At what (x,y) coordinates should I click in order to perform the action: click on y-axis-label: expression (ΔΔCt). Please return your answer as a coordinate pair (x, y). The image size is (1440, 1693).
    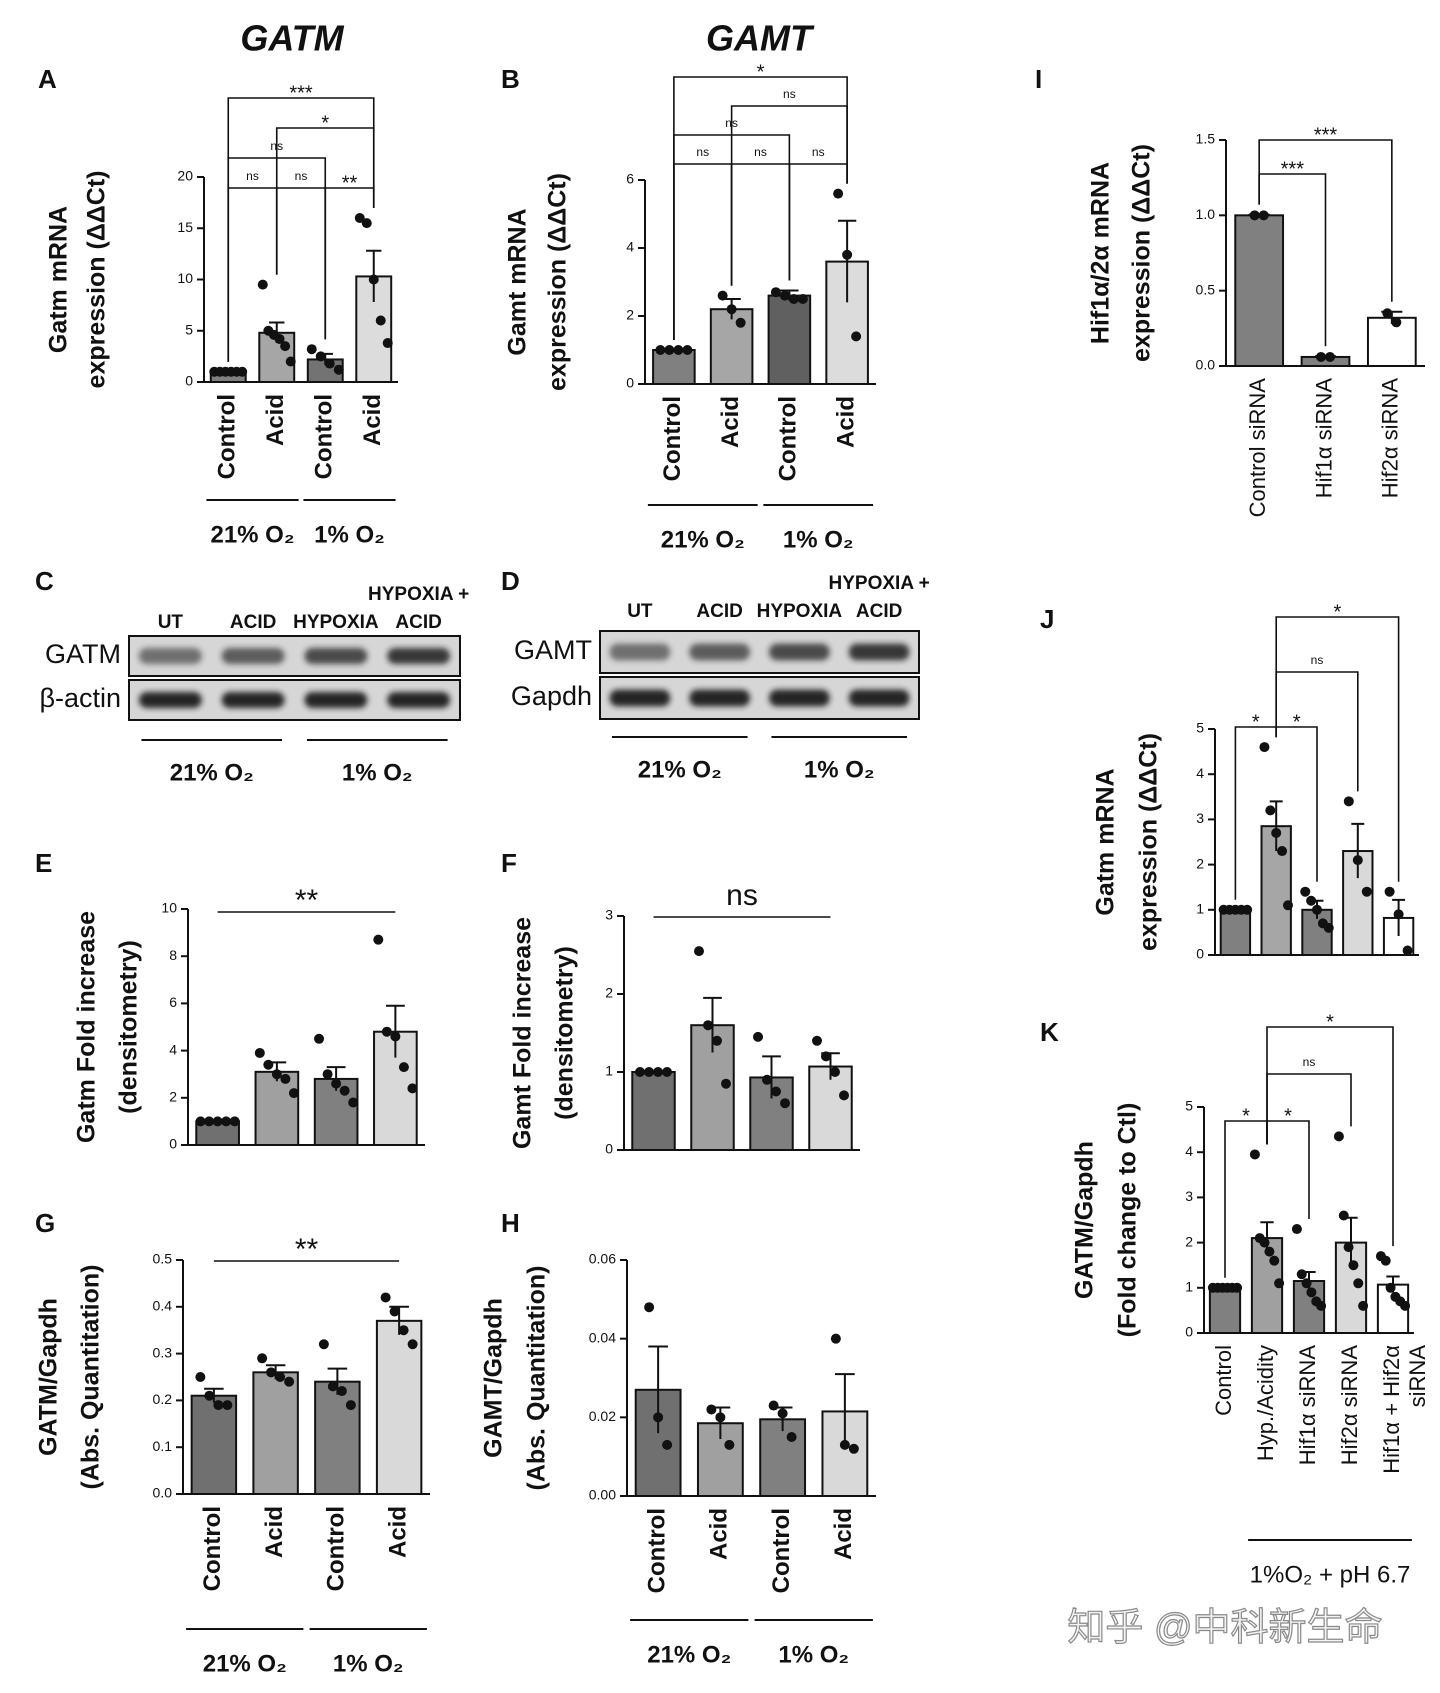
    Looking at the image, I should click on (1149, 842).